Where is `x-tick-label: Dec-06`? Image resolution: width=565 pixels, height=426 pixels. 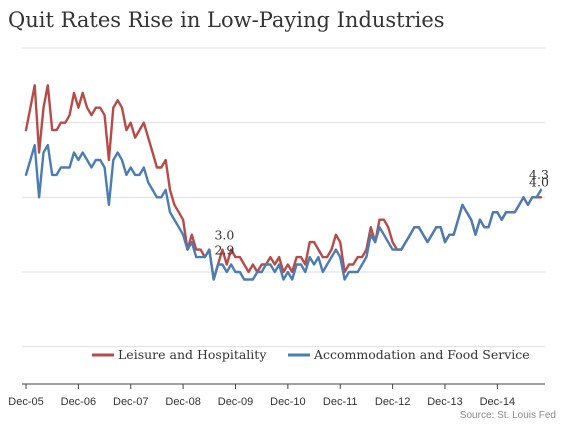 x-tick-label: Dec-06 is located at coordinates (78, 402).